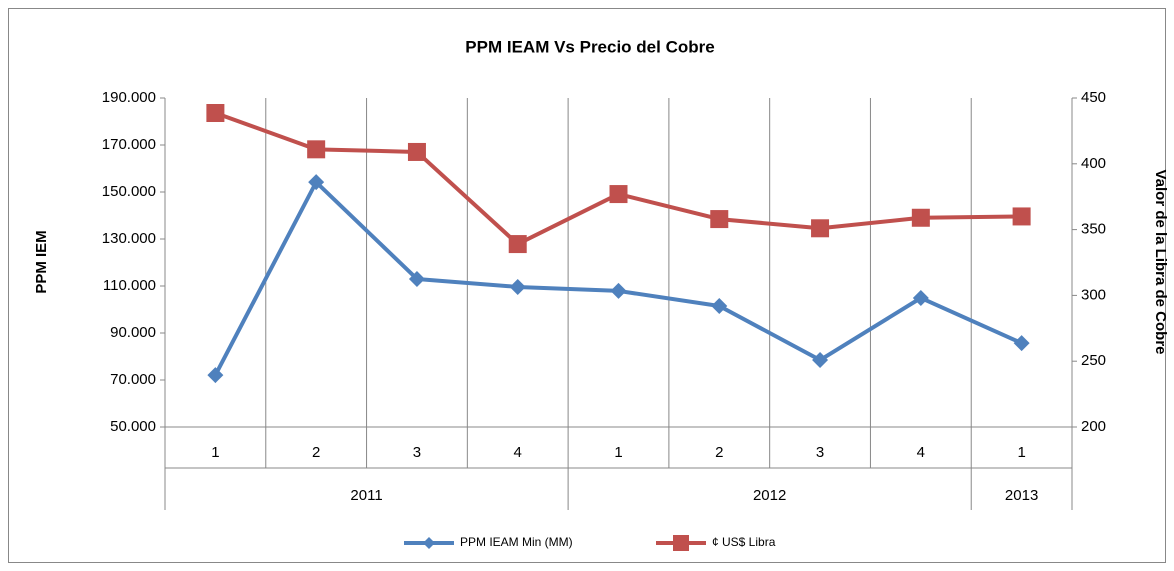 The image size is (1174, 571). What do you see at coordinates (744, 542) in the screenshot?
I see `legend-label: ¢ US$ Libra` at bounding box center [744, 542].